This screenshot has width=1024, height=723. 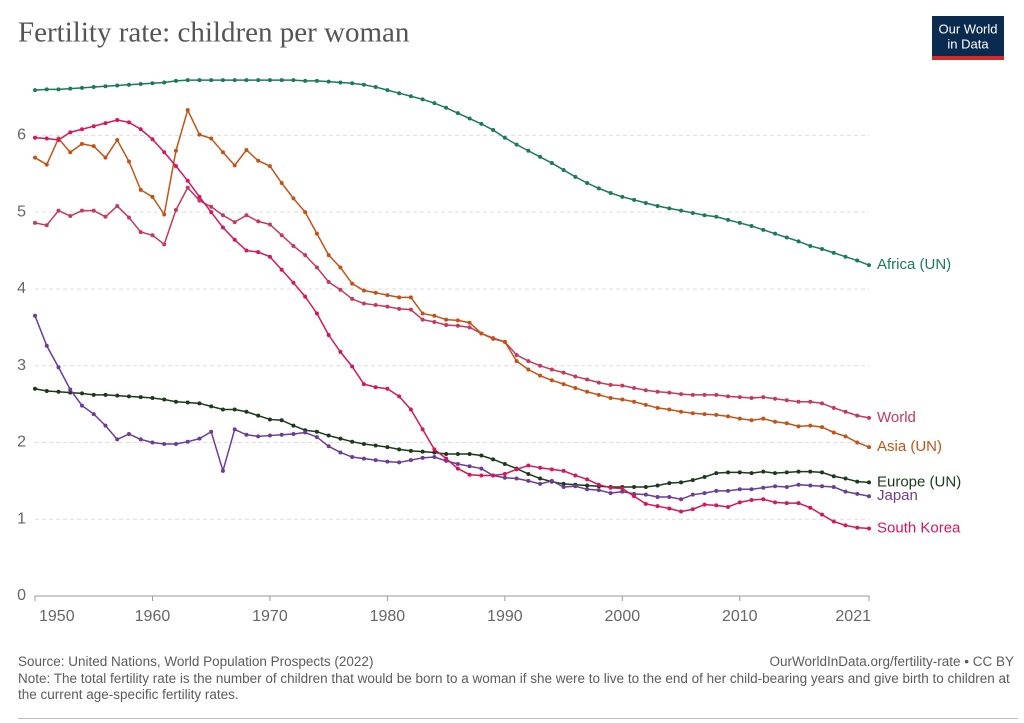 I want to click on y-tick-label: 3, so click(x=21, y=365).